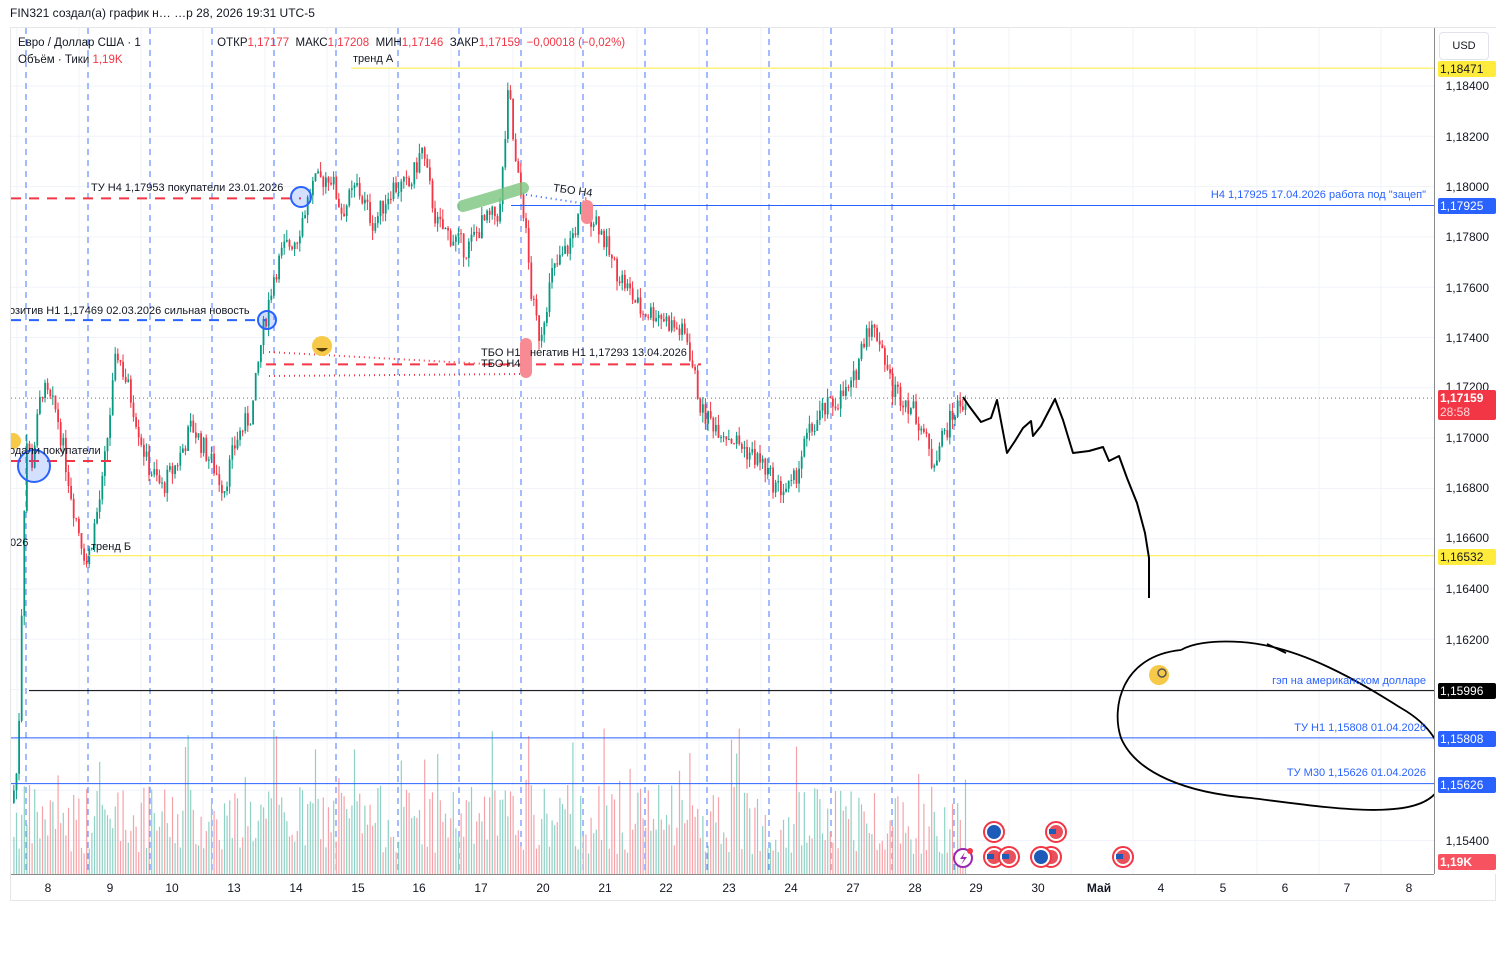 This screenshot has height=959, width=1504. What do you see at coordinates (1162, 673) in the screenshot?
I see `monocle-emoji-icon` at bounding box center [1162, 673].